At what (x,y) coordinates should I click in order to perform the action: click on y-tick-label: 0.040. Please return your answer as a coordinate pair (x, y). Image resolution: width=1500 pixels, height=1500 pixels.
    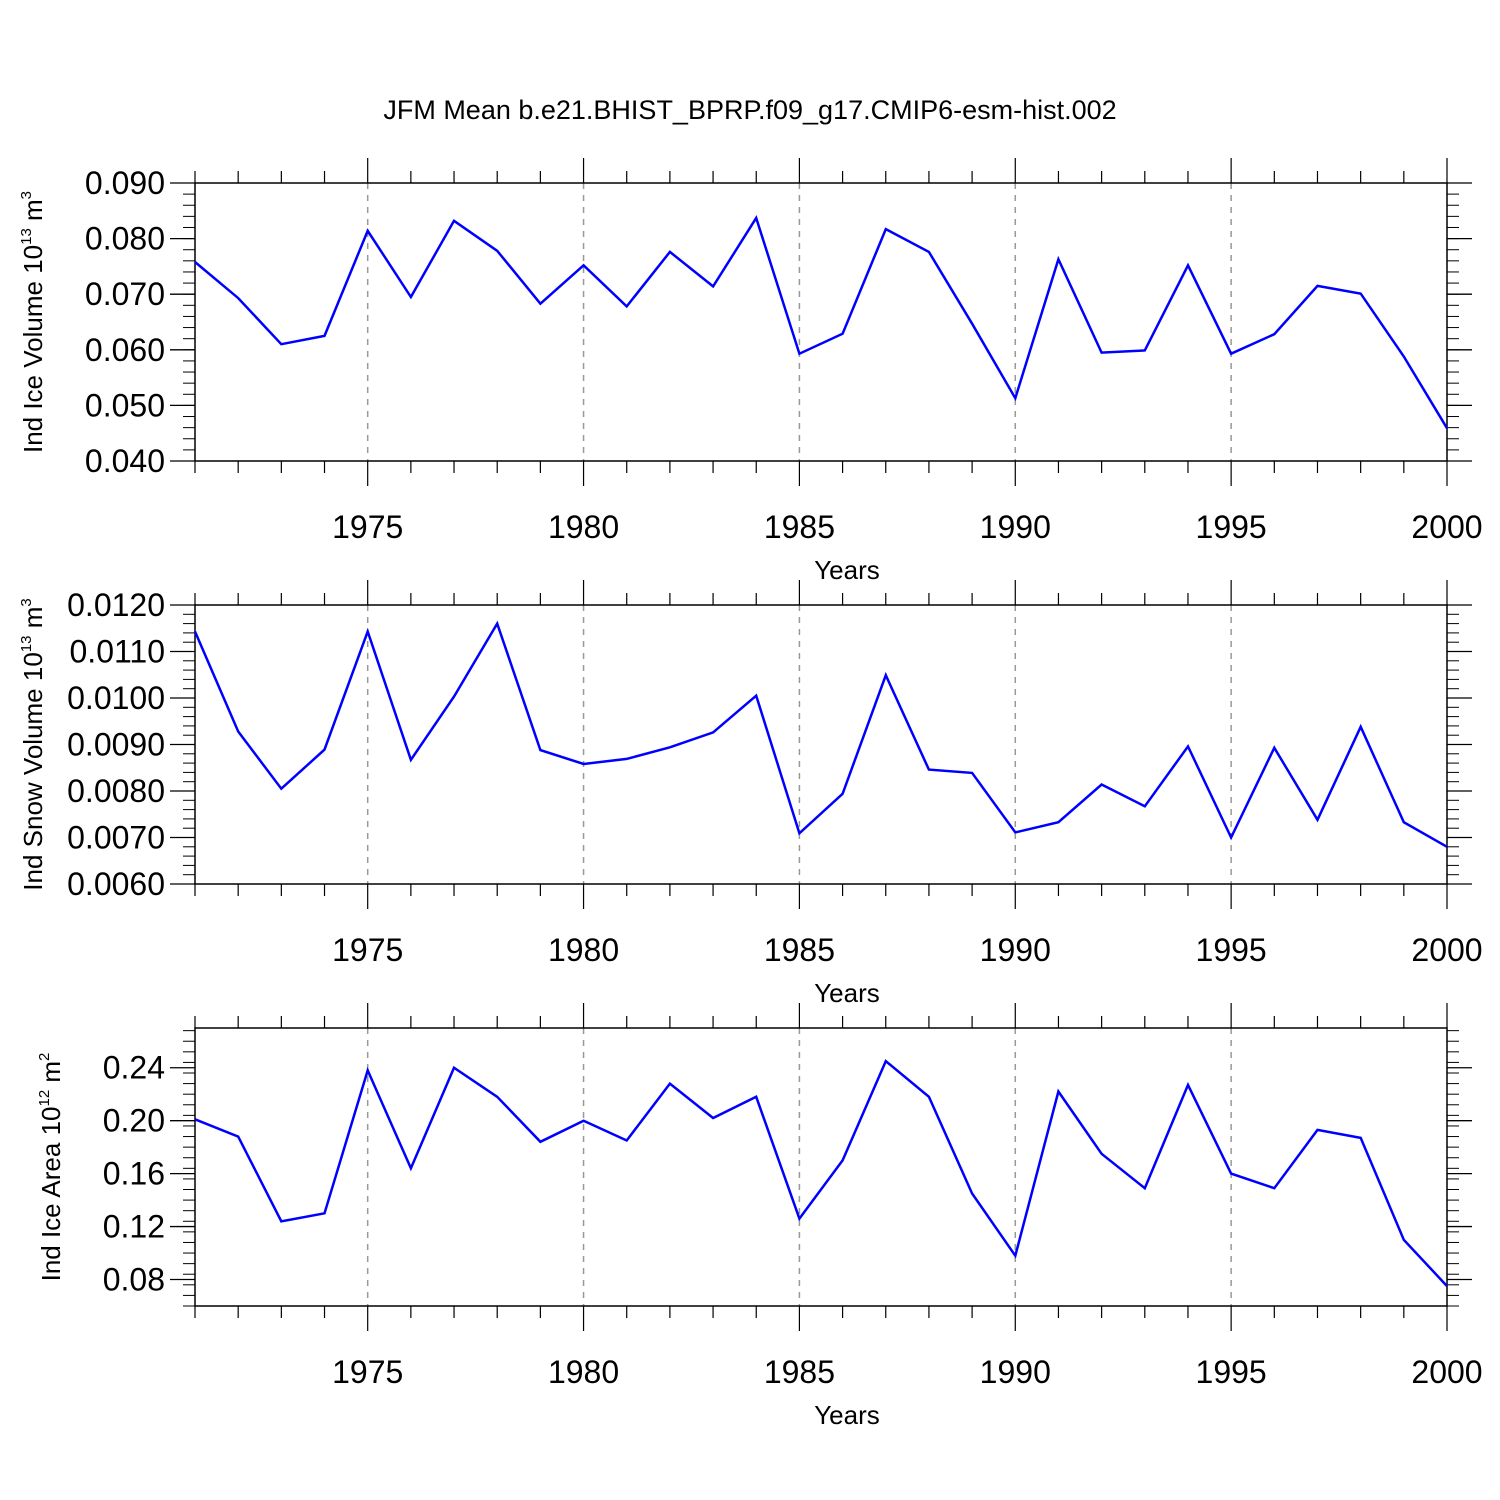
    Looking at the image, I should click on (125, 461).